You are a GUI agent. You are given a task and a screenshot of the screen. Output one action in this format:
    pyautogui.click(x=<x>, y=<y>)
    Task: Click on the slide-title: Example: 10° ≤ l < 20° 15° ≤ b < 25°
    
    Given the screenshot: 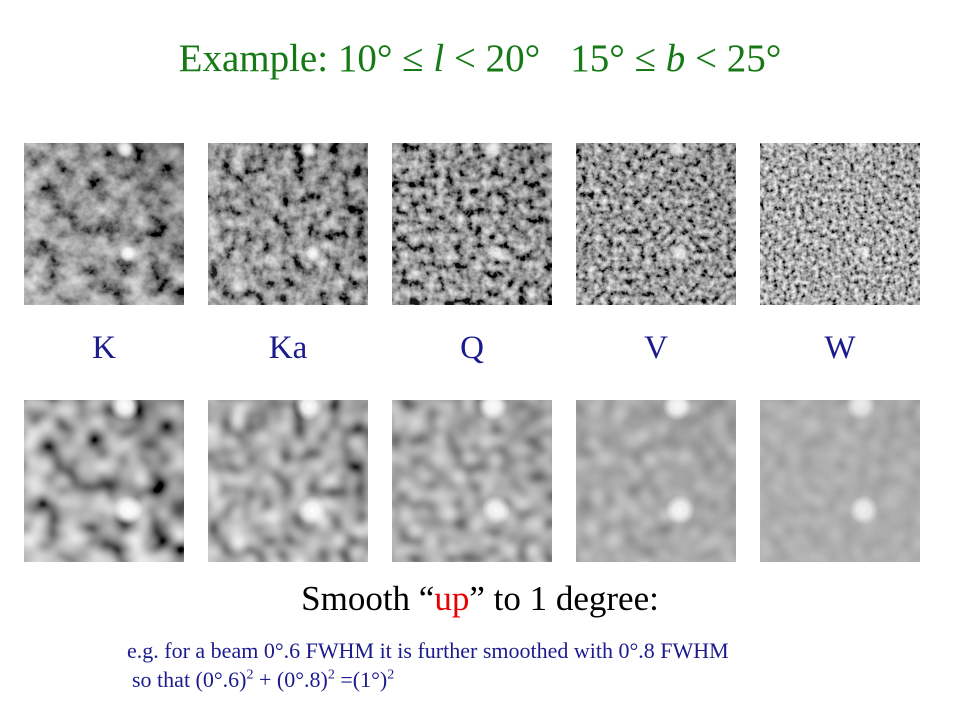 What is the action you would take?
    pyautogui.click(x=480, y=58)
    